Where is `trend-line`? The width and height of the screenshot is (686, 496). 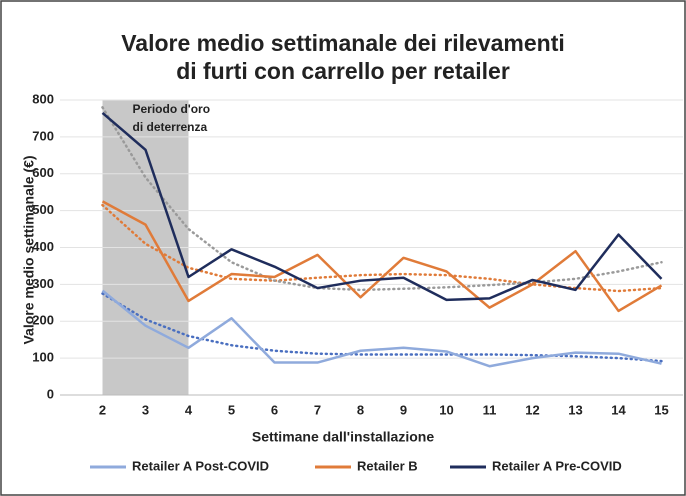
trend-line is located at coordinates (382, 327).